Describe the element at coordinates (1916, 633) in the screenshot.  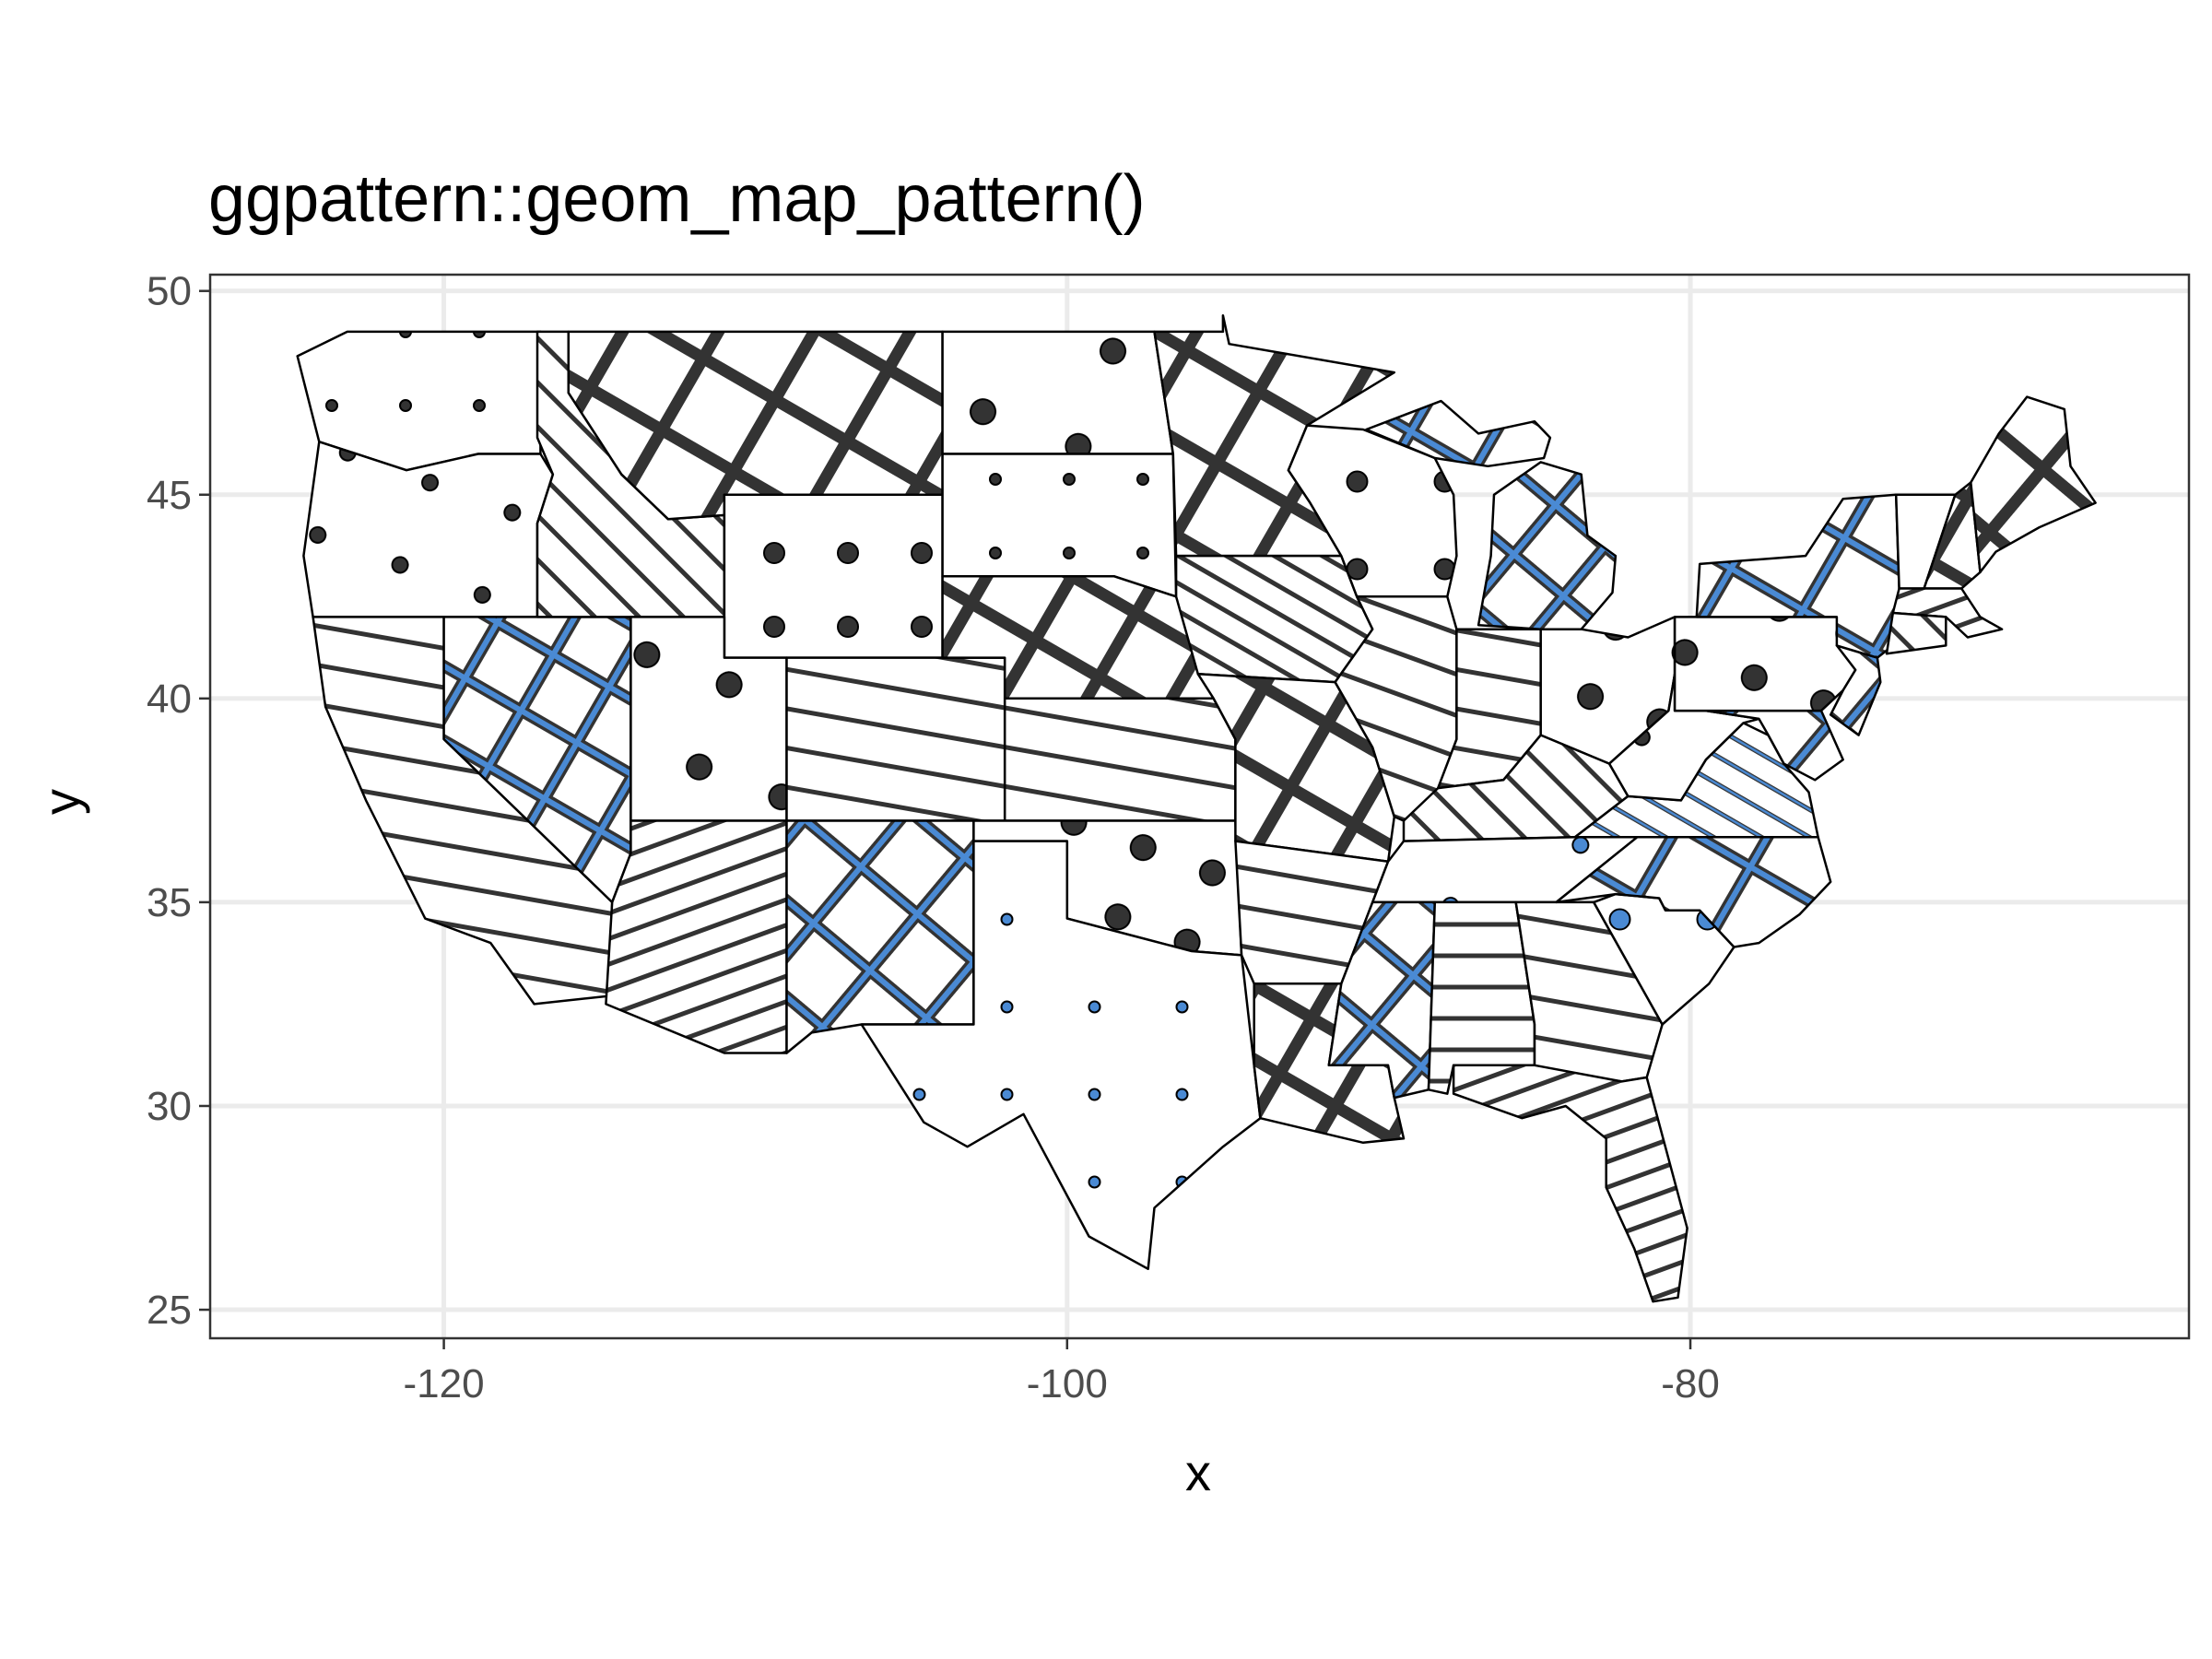
I see `state-connecticut` at that location.